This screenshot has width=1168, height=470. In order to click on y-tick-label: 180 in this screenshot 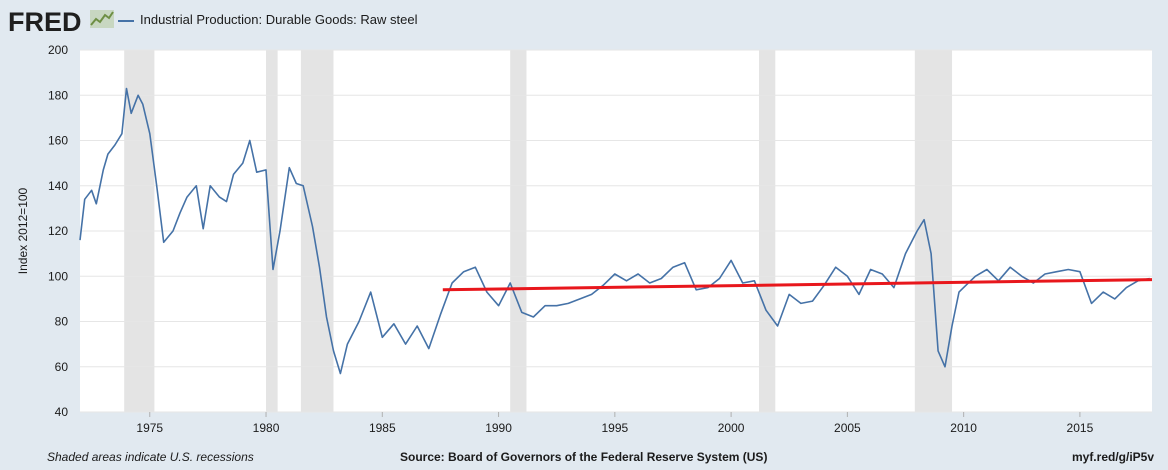, I will do `click(58, 95)`.